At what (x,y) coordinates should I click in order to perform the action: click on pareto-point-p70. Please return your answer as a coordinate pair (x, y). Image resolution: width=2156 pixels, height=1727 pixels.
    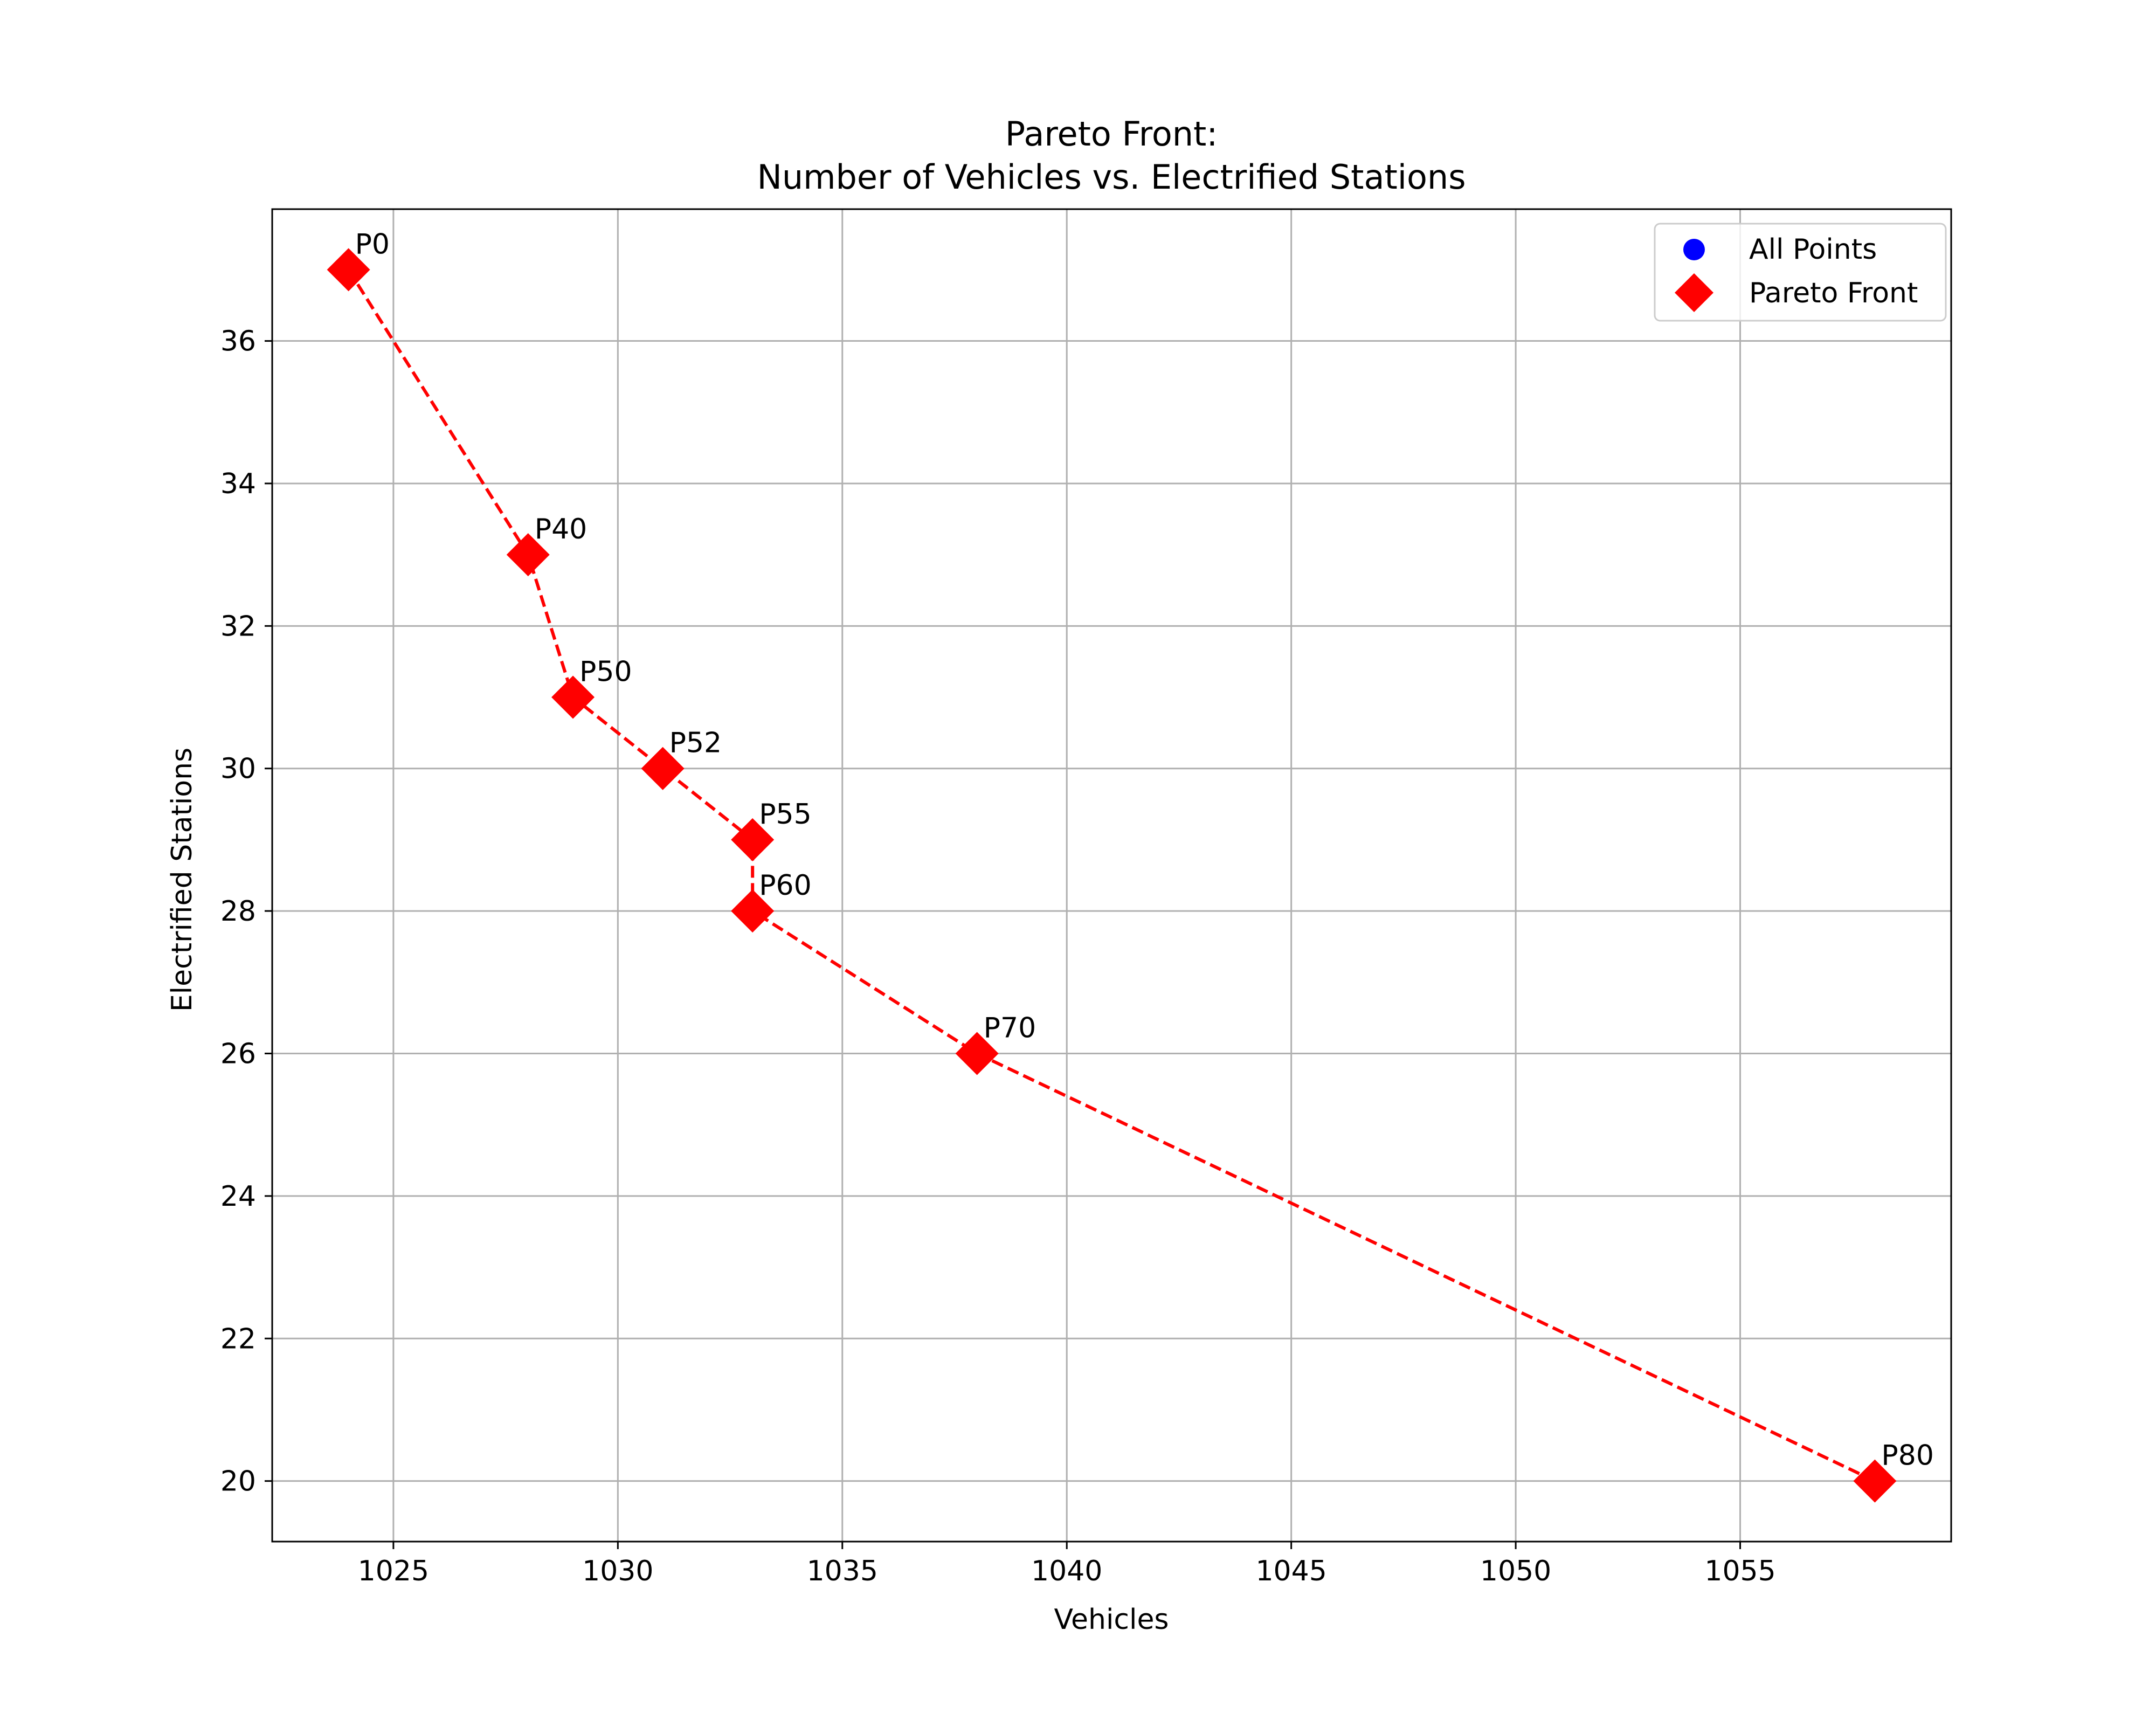
    Looking at the image, I should click on (977, 1053).